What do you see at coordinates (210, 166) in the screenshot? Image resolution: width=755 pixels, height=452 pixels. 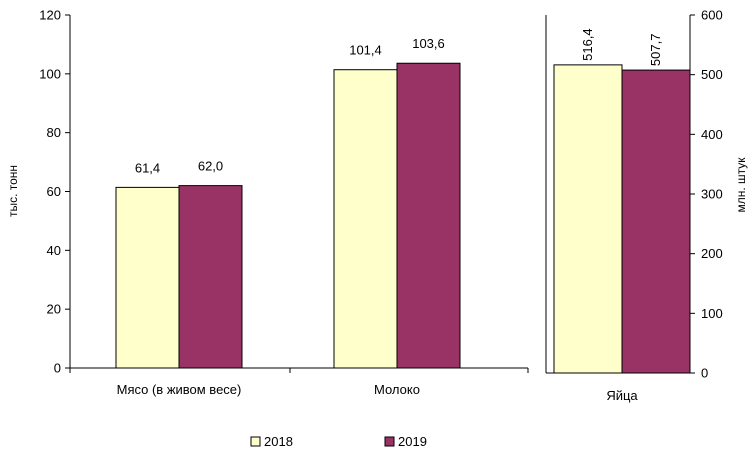 I see `data-label: 62,0` at bounding box center [210, 166].